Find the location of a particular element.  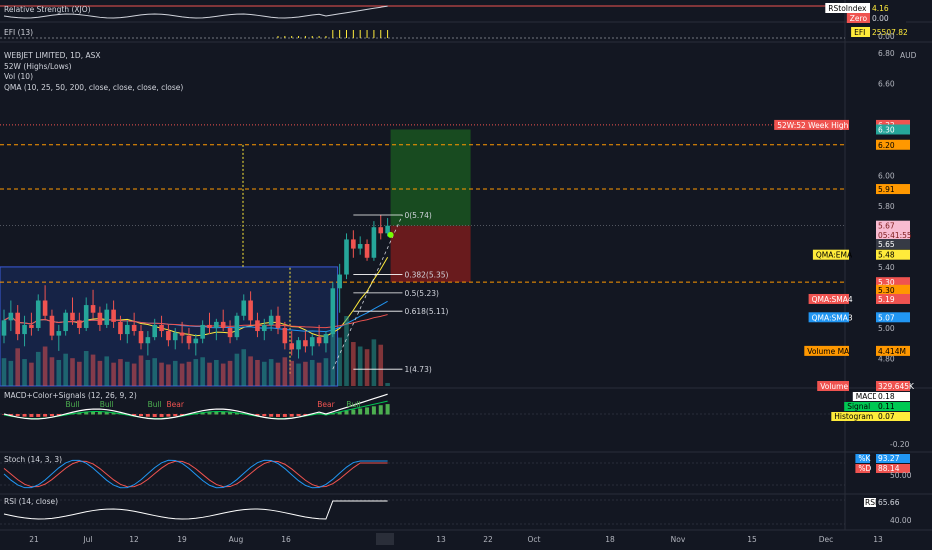

study-52w-label: 52W (Highs/Lows) is located at coordinates (38, 66).